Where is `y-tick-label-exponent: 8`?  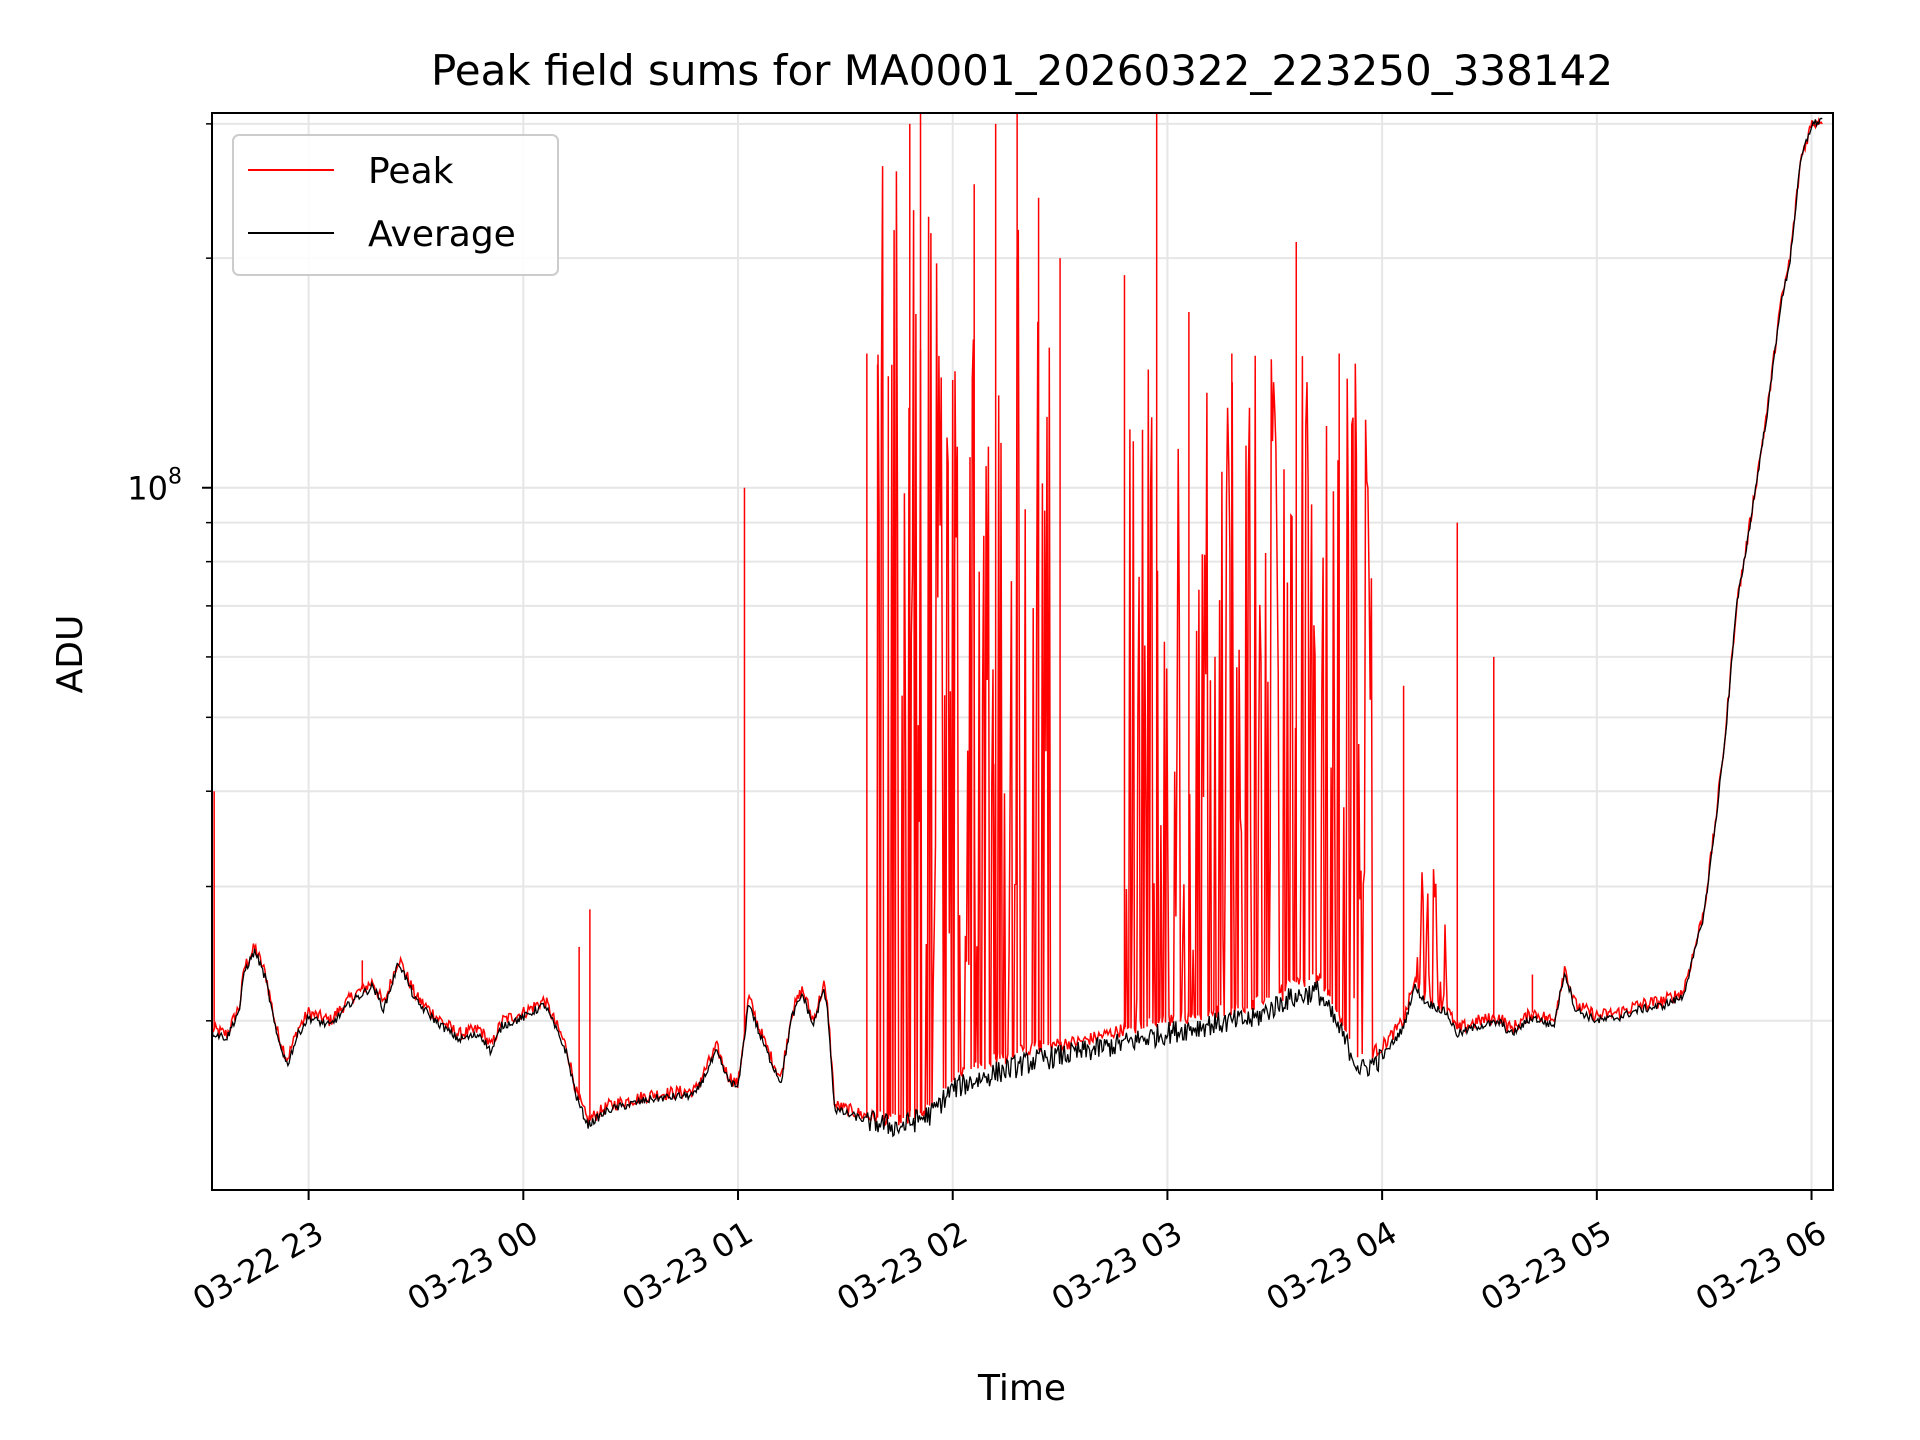
y-tick-label-exponent: 8 is located at coordinates (175, 477).